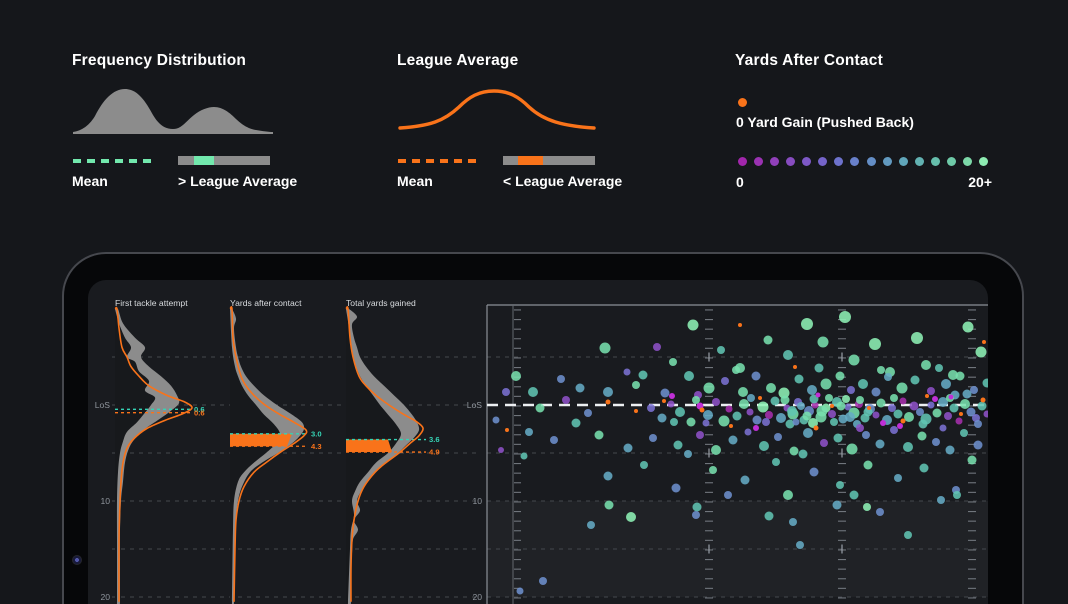 This screenshot has height=604, width=1068. I want to click on ridge-title-total-yards: Total yards gained, so click(381, 303).